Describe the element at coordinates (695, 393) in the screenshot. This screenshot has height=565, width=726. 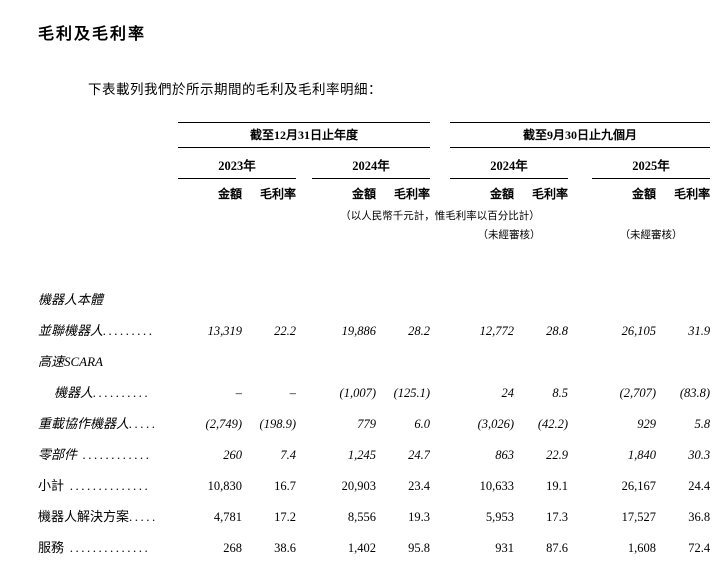
I see `margin-cell: (83.8)` at that location.